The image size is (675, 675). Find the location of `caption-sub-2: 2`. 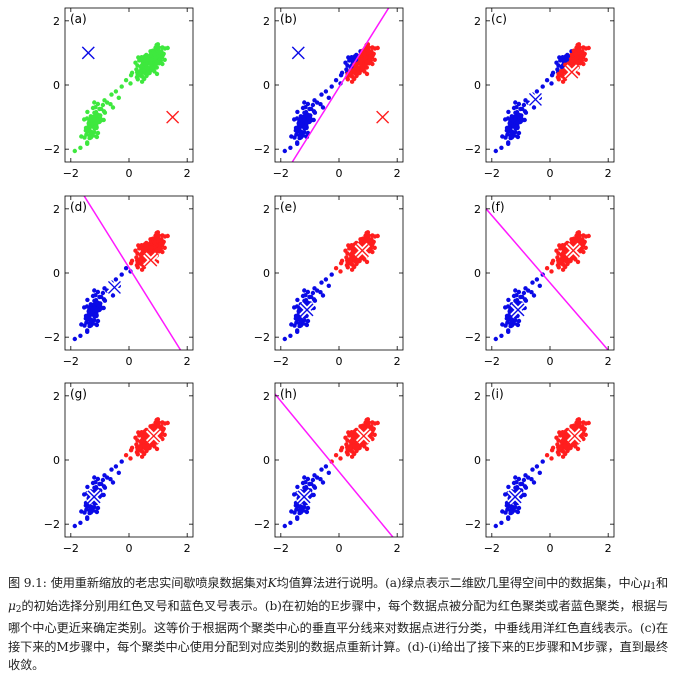

caption-sub-2: 2 is located at coordinates (18, 609).